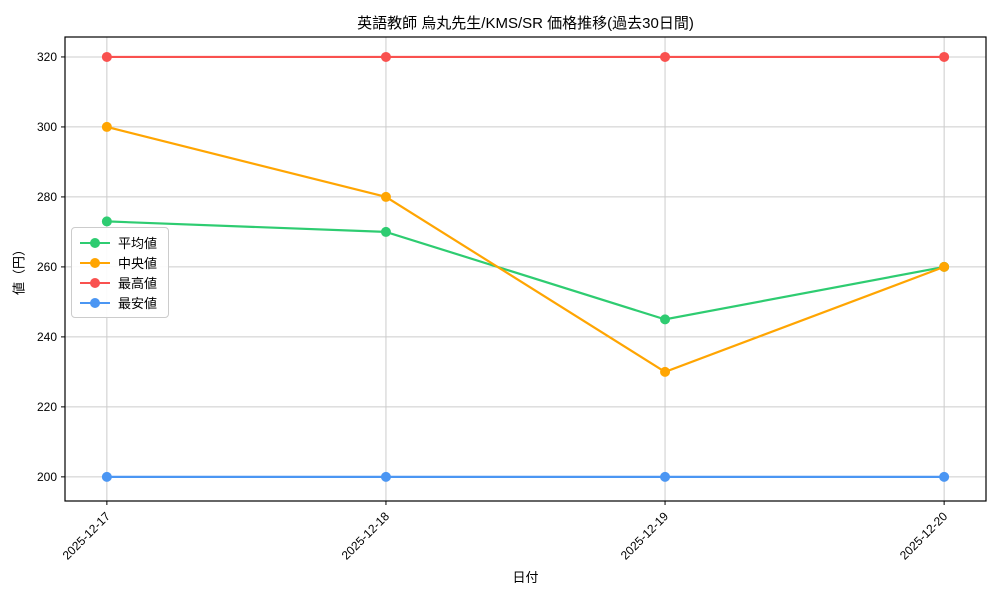 The width and height of the screenshot is (1000, 600). Describe the element at coordinates (525, 577) in the screenshot. I see `x-axis-label: 日付` at that location.